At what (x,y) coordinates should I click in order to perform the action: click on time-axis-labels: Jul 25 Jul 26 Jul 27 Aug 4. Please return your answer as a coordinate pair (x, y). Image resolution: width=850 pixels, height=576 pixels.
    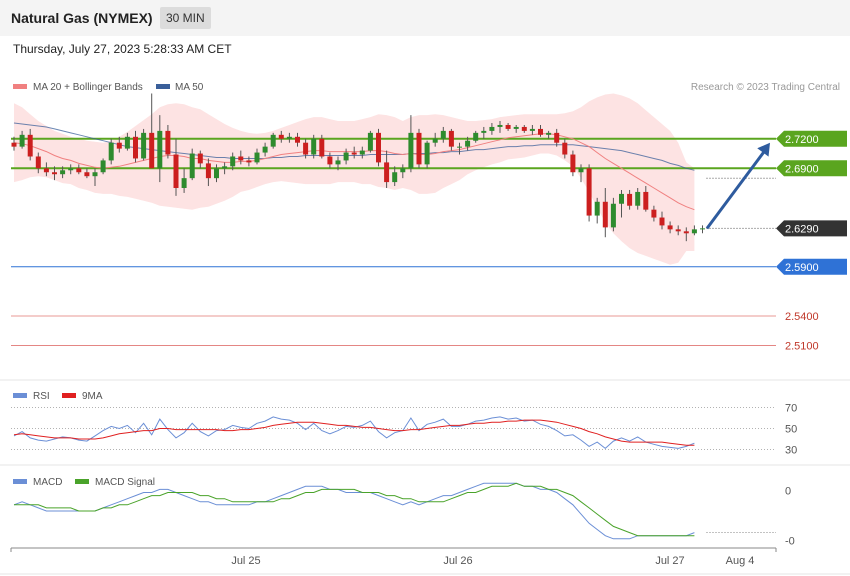
    Looking at the image, I should click on (492, 561).